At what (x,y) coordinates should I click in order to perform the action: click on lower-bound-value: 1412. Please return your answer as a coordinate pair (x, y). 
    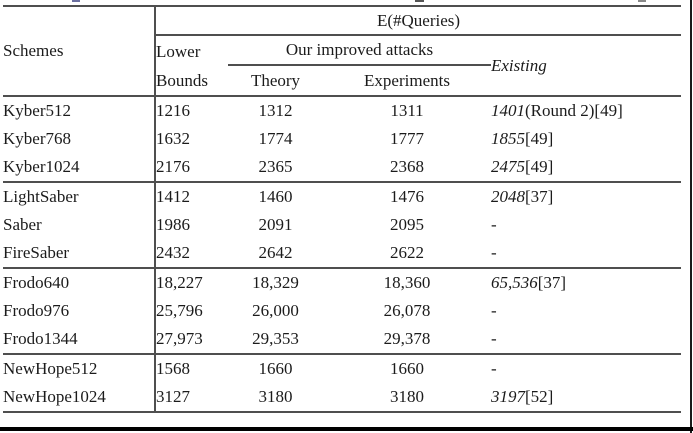
    Looking at the image, I should click on (191, 196).